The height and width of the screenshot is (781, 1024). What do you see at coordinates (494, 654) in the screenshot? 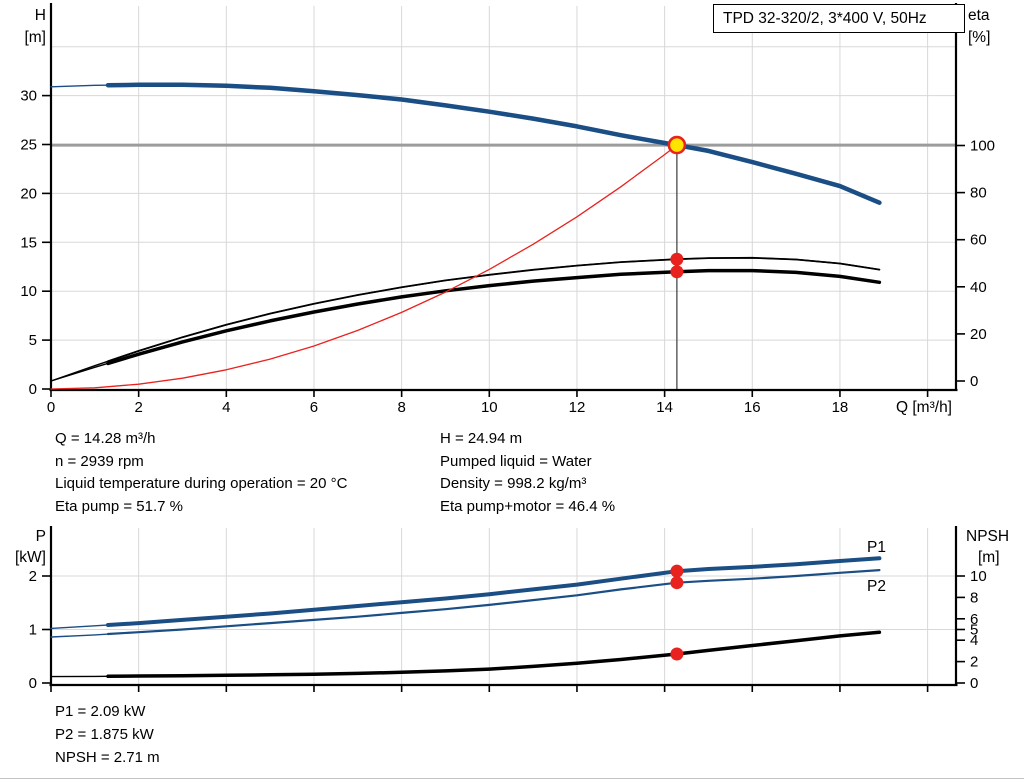
I see `npsh-curve` at bounding box center [494, 654].